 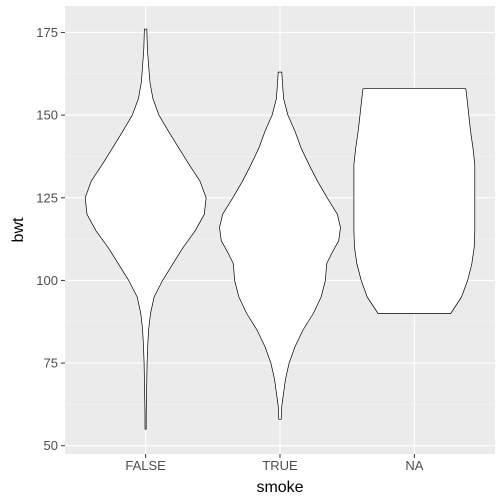 I want to click on x-tick-label: TRUE, so click(x=280, y=465).